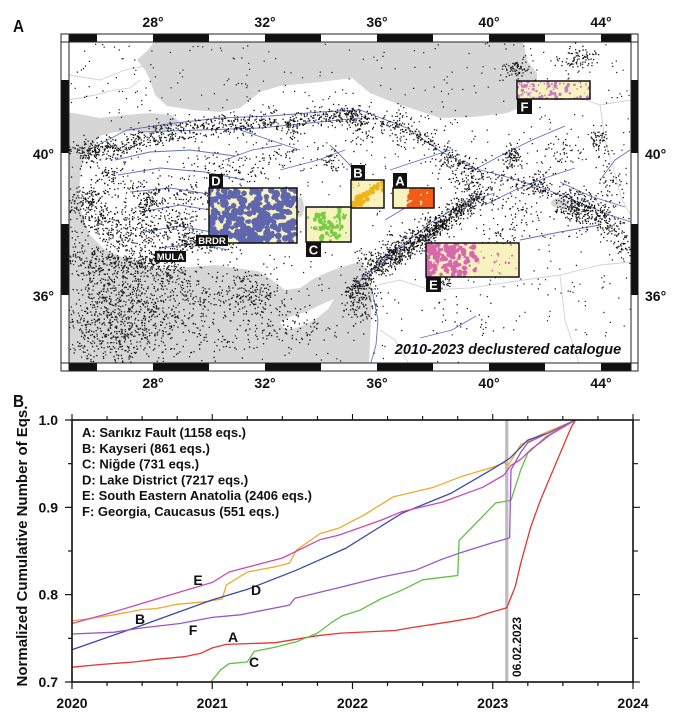 This screenshot has height=717, width=676. I want to click on station-label-background, so click(212, 240).